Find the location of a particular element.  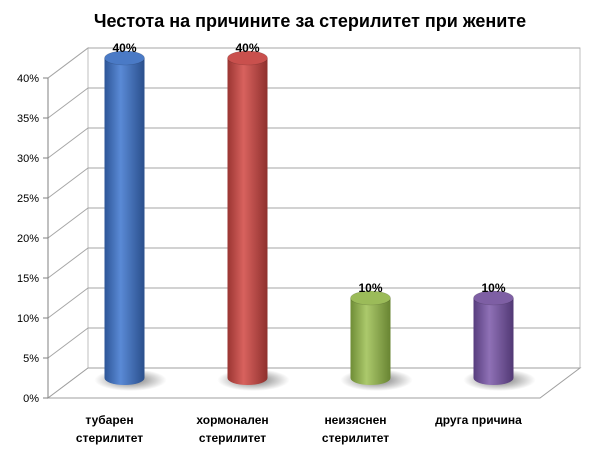

y-tick-label: 30% is located at coordinates (28, 159).